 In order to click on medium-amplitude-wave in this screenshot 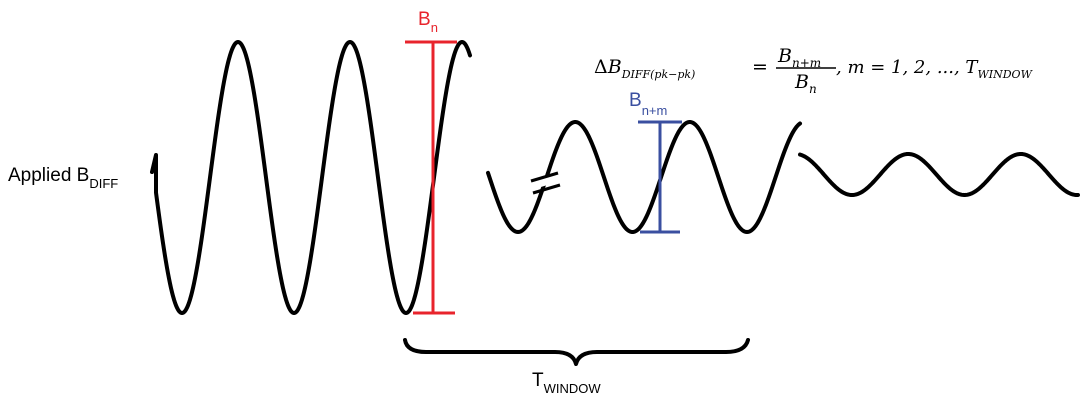, I will do `click(644, 177)`.